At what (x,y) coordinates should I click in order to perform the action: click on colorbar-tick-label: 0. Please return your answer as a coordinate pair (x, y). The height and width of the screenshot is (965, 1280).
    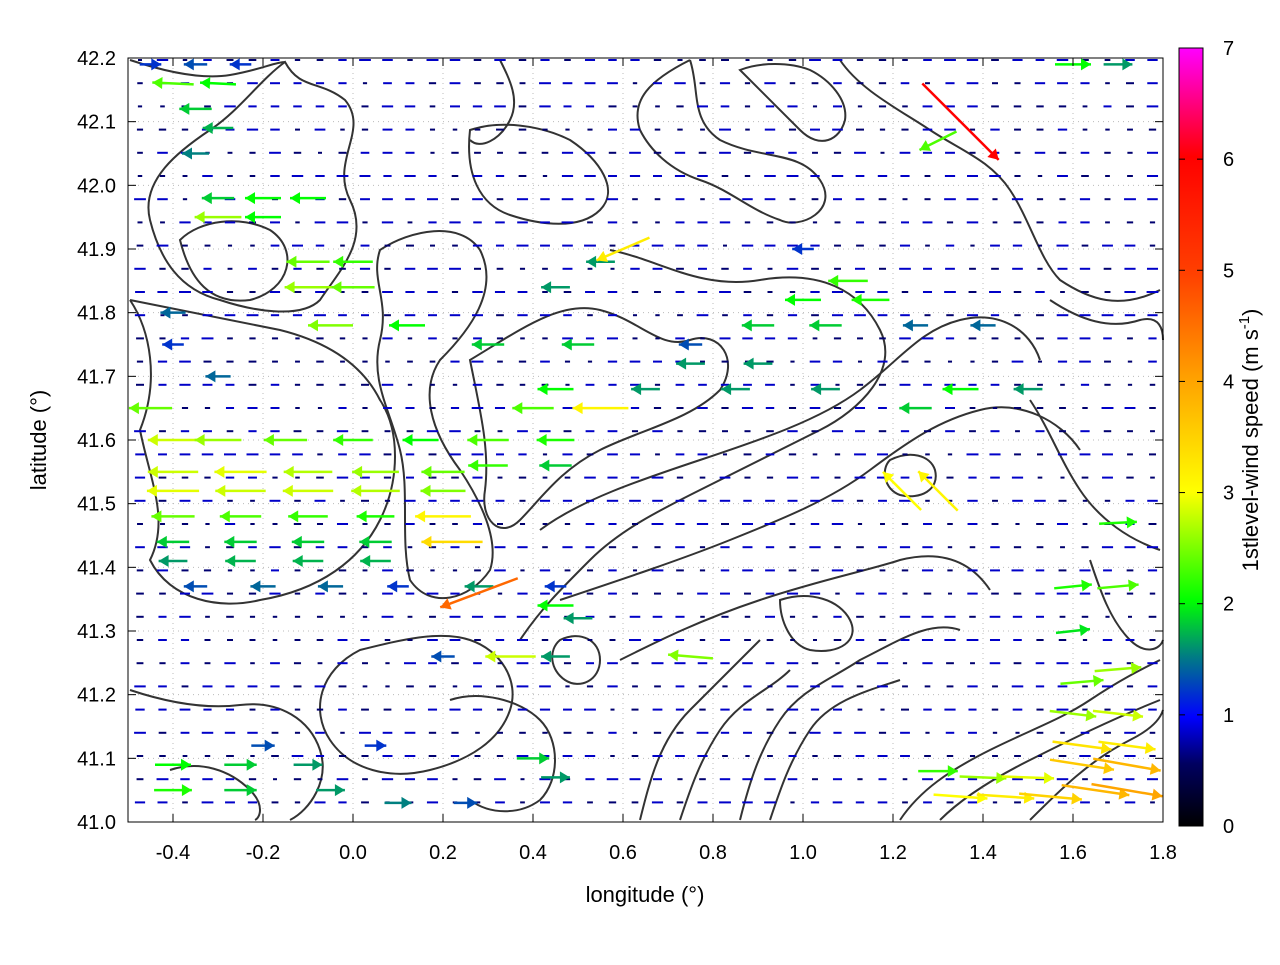
    Looking at the image, I should click on (1228, 827).